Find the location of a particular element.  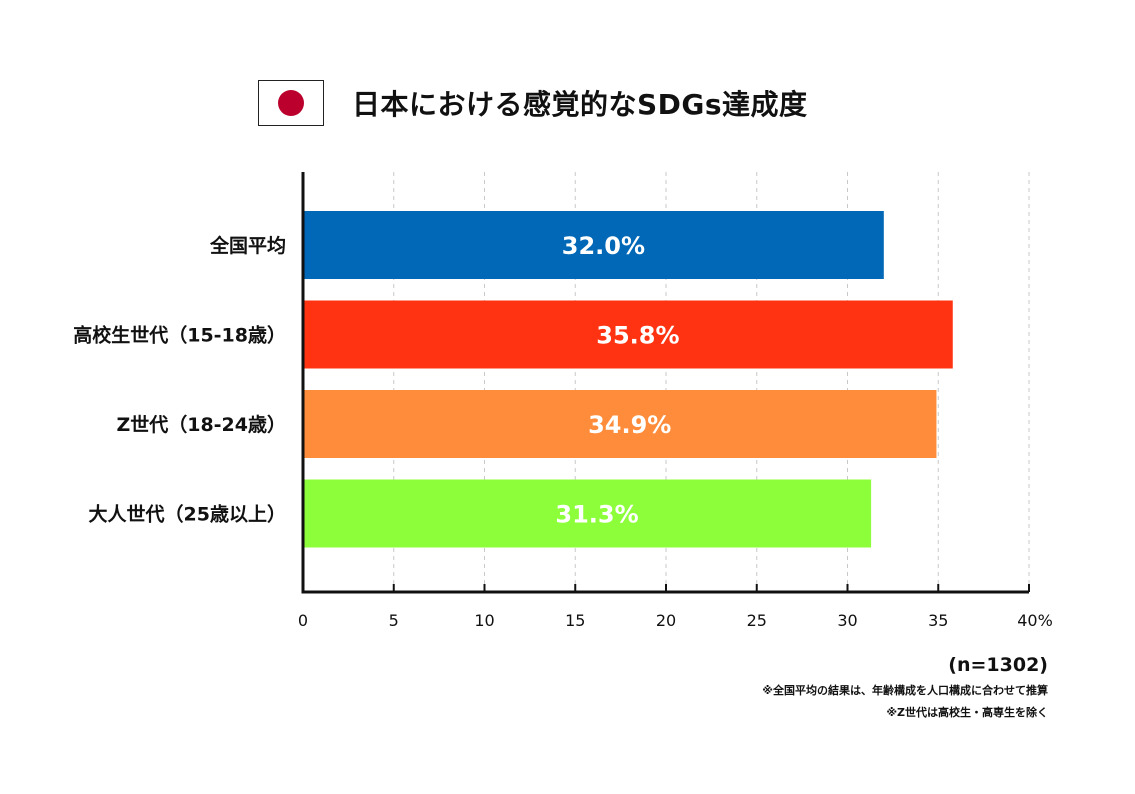

category-label: 全国平均 is located at coordinates (247, 245).